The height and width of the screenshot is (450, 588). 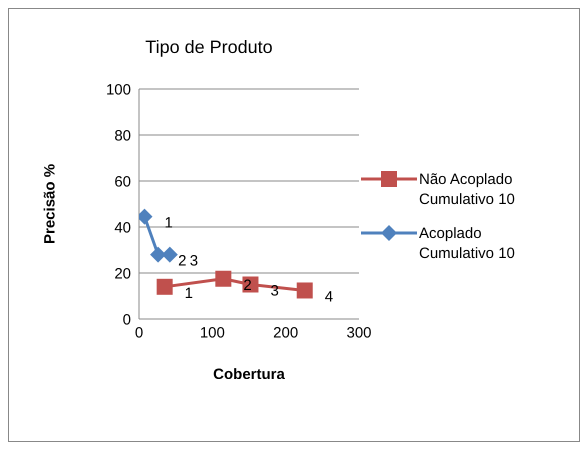 What do you see at coordinates (122, 273) in the screenshot?
I see `y-tick-label: 20` at bounding box center [122, 273].